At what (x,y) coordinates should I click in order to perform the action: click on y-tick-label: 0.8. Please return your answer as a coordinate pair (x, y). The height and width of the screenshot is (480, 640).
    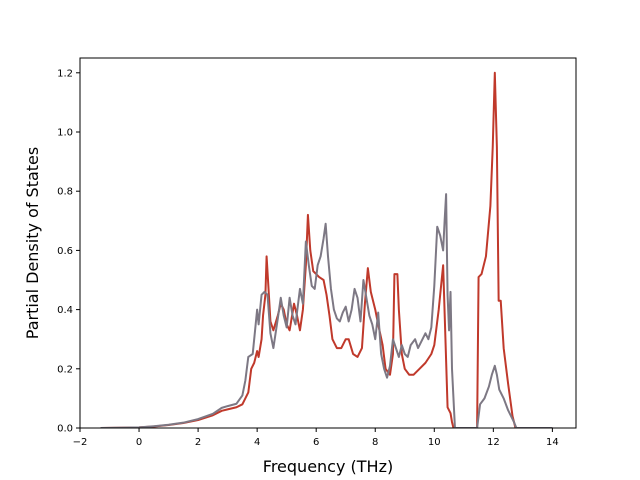
    Looking at the image, I should click on (65, 192).